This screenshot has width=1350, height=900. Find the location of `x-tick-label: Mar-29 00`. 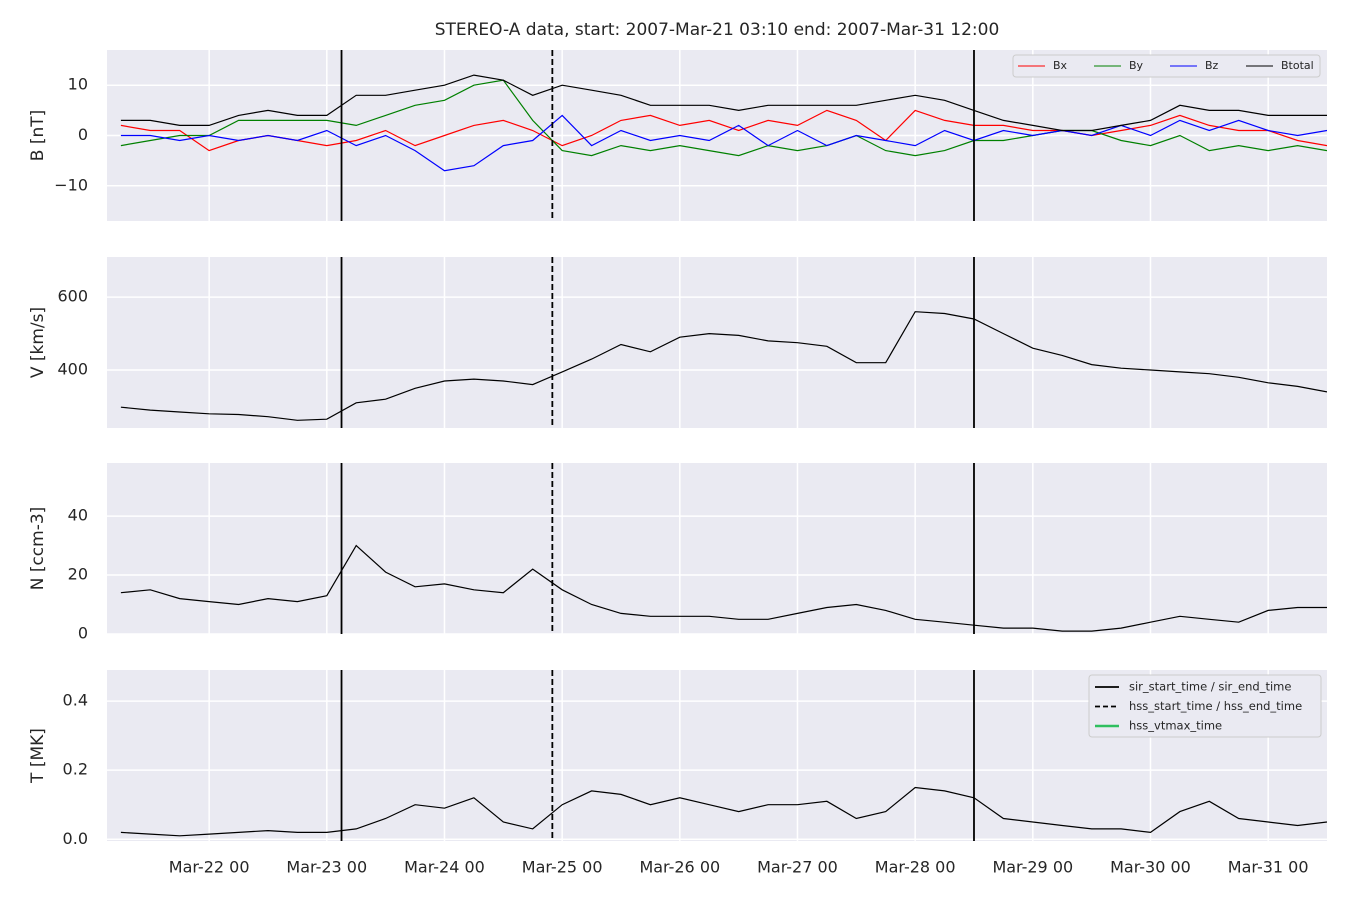

x-tick-label: Mar-29 00 is located at coordinates (1032, 867).